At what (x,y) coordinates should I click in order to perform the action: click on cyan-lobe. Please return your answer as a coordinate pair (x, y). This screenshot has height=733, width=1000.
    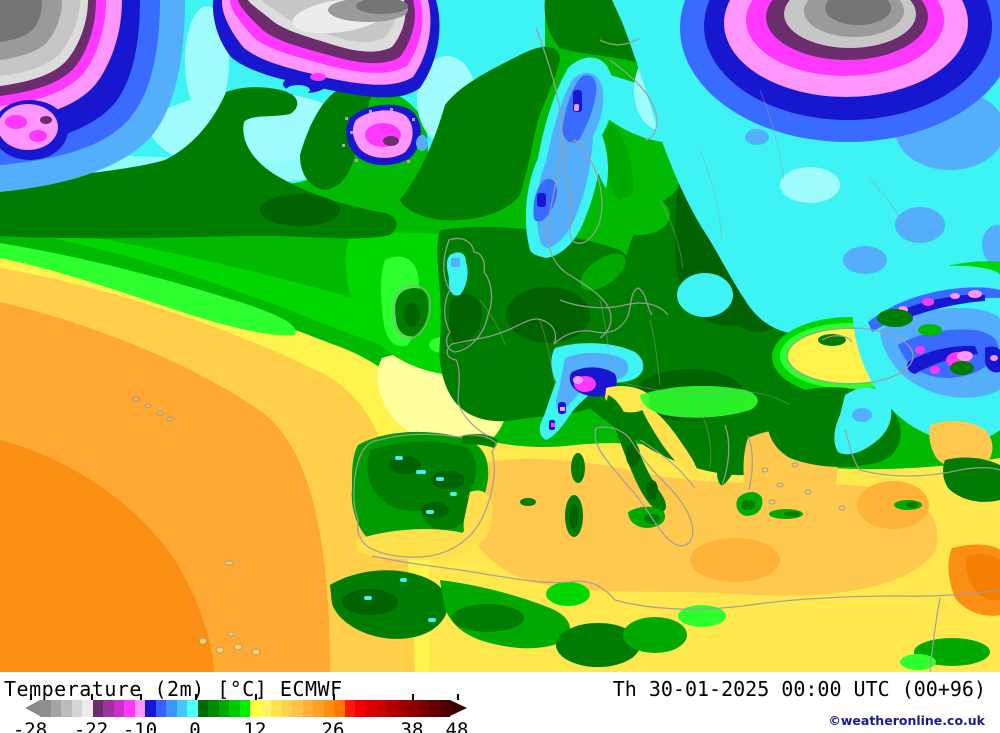
    Looking at the image, I should click on (705, 295).